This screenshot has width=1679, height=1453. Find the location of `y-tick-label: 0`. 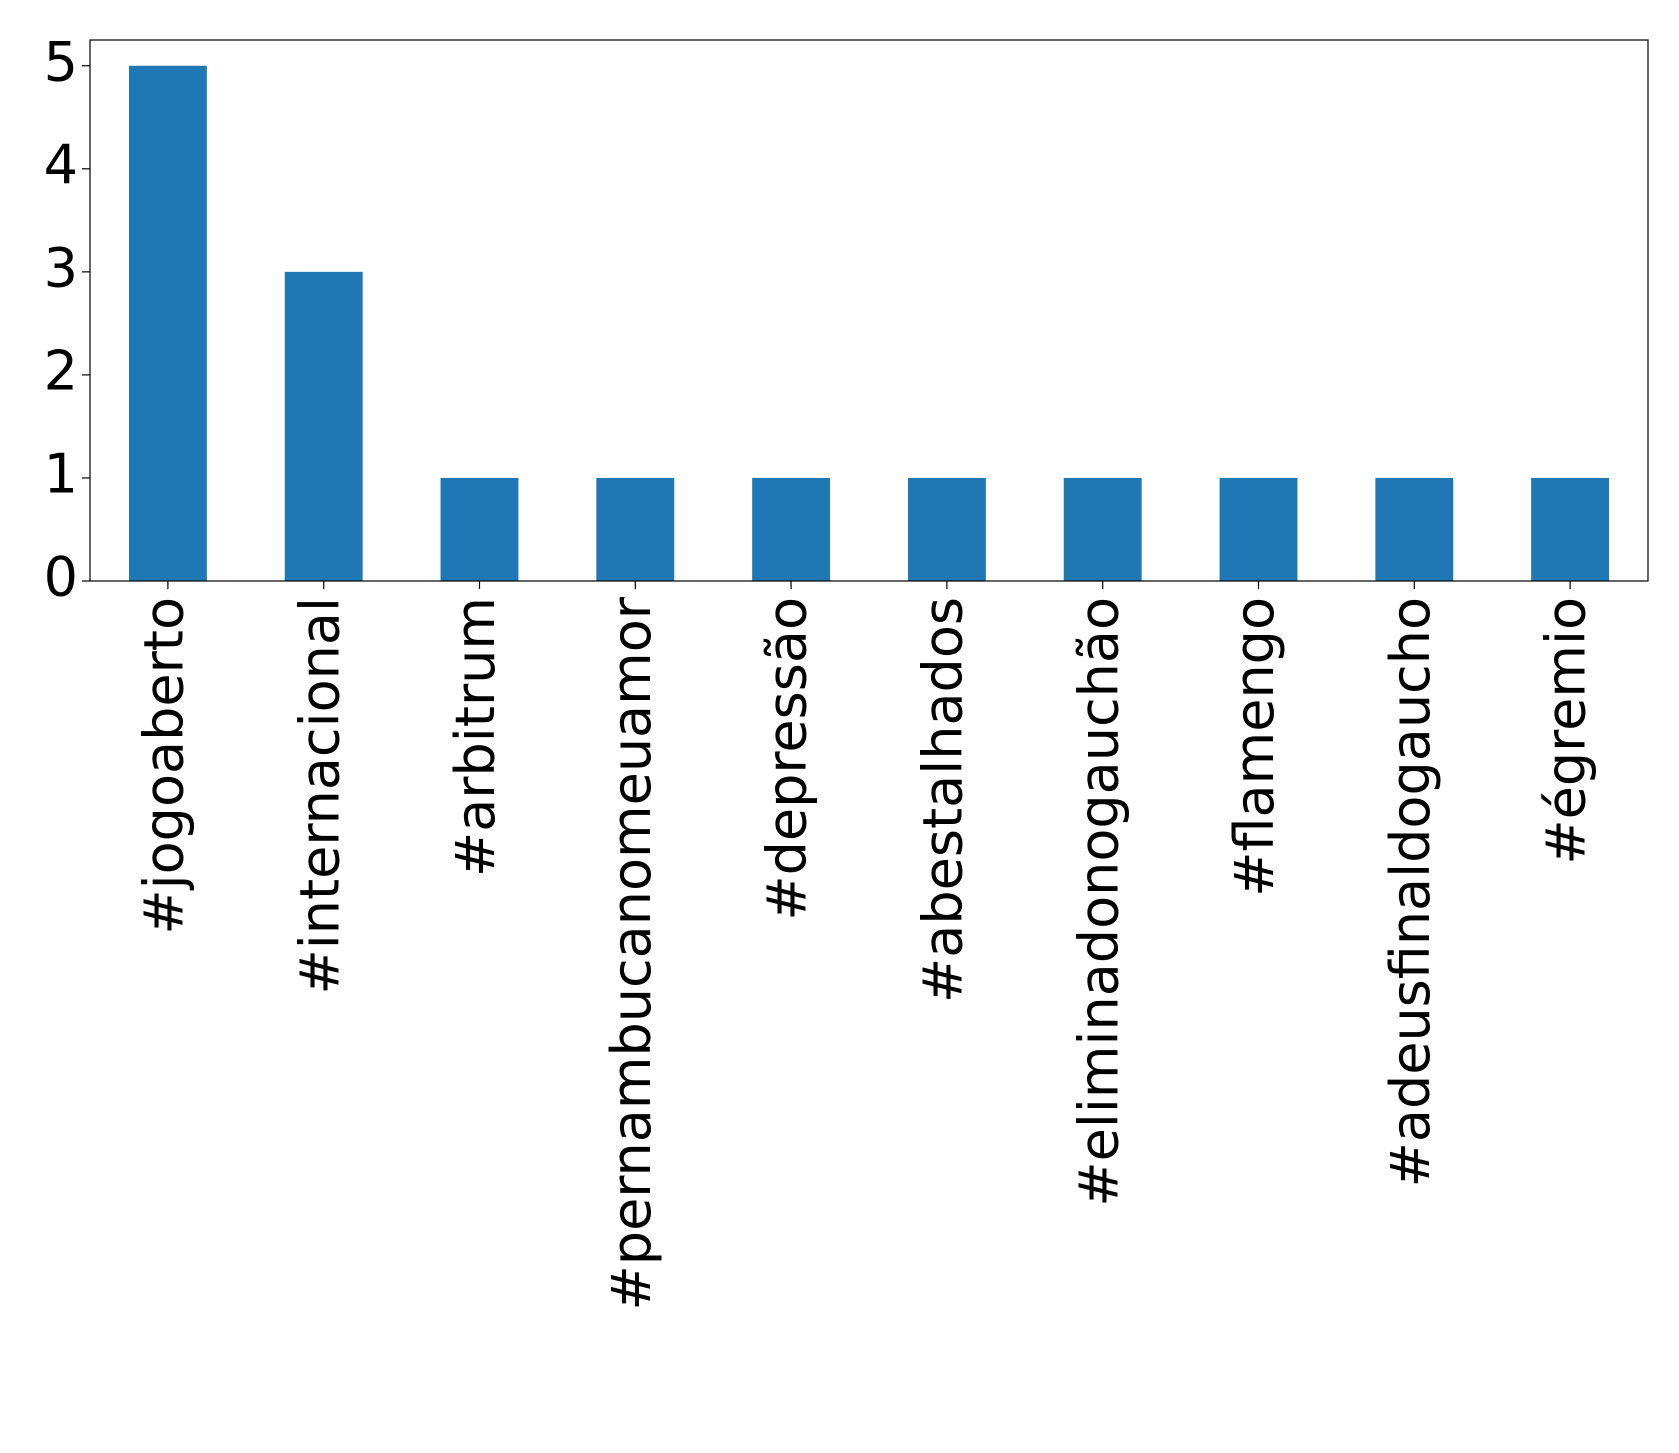

y-tick-label: 0 is located at coordinates (61, 577).